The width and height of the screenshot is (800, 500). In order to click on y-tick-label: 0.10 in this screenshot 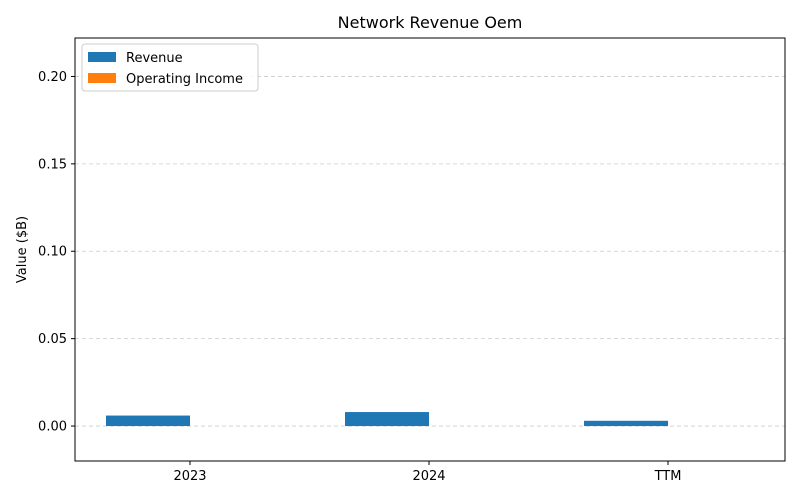, I will do `click(52, 252)`.